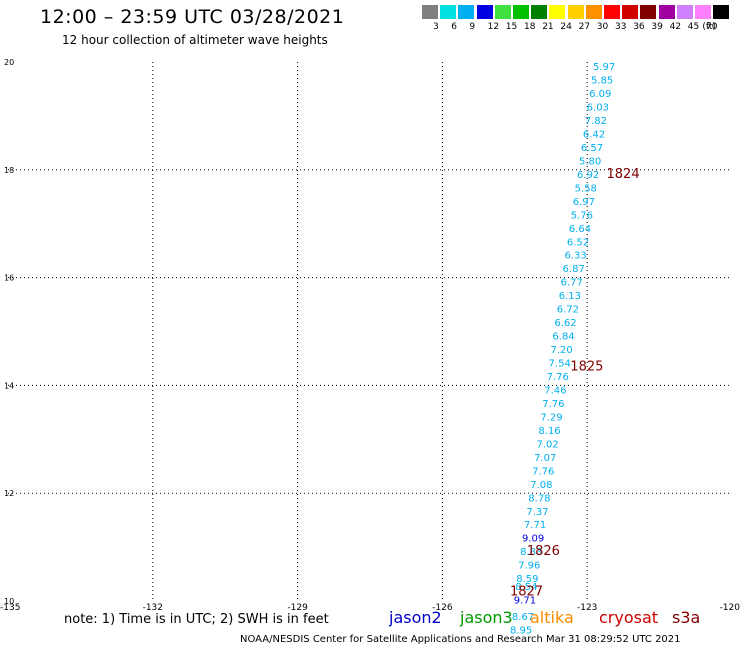 This screenshot has height=650, width=740. Describe the element at coordinates (623, 174) in the screenshot. I see `time-label: 1824` at that location.